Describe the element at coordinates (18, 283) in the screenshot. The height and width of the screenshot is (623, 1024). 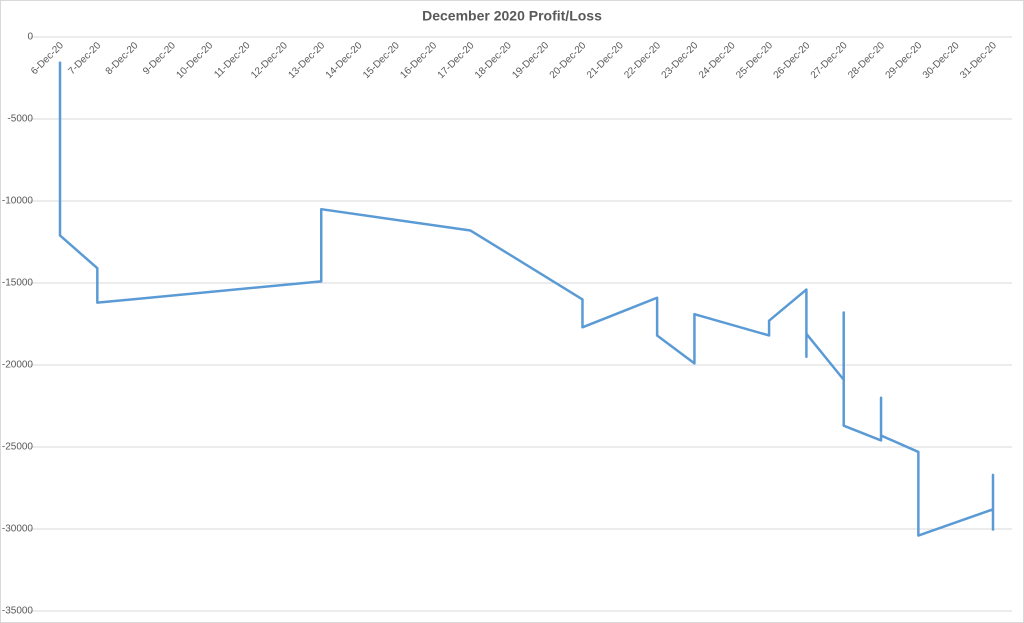
I see `y-tick-label: -15000` at that location.